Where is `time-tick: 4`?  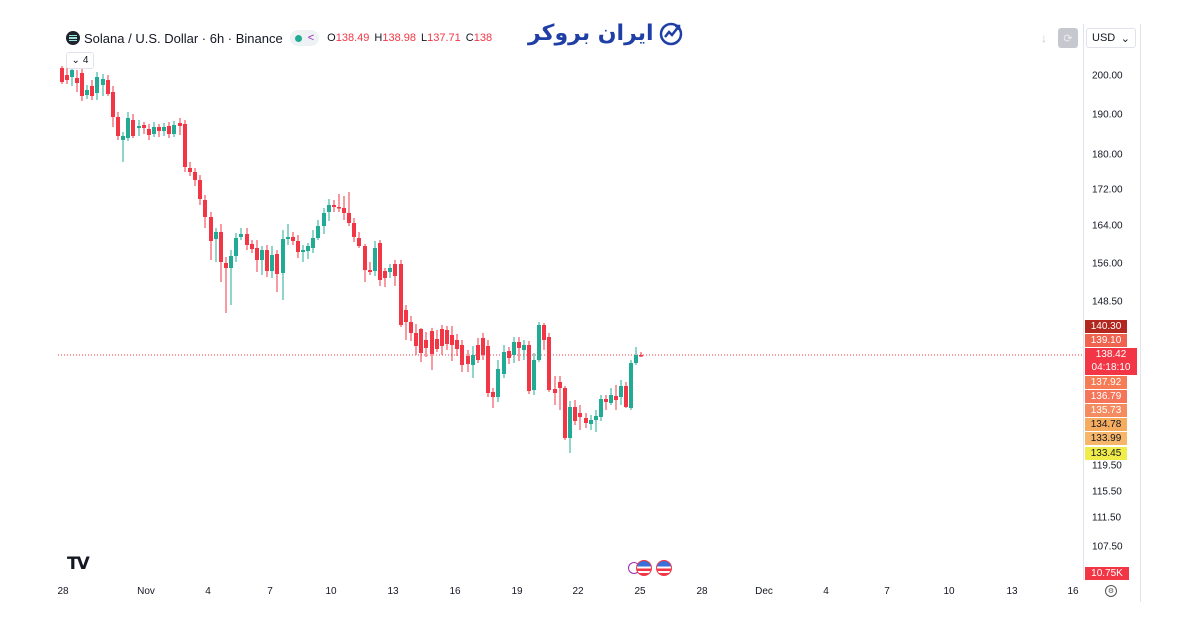 time-tick: 4 is located at coordinates (826, 591).